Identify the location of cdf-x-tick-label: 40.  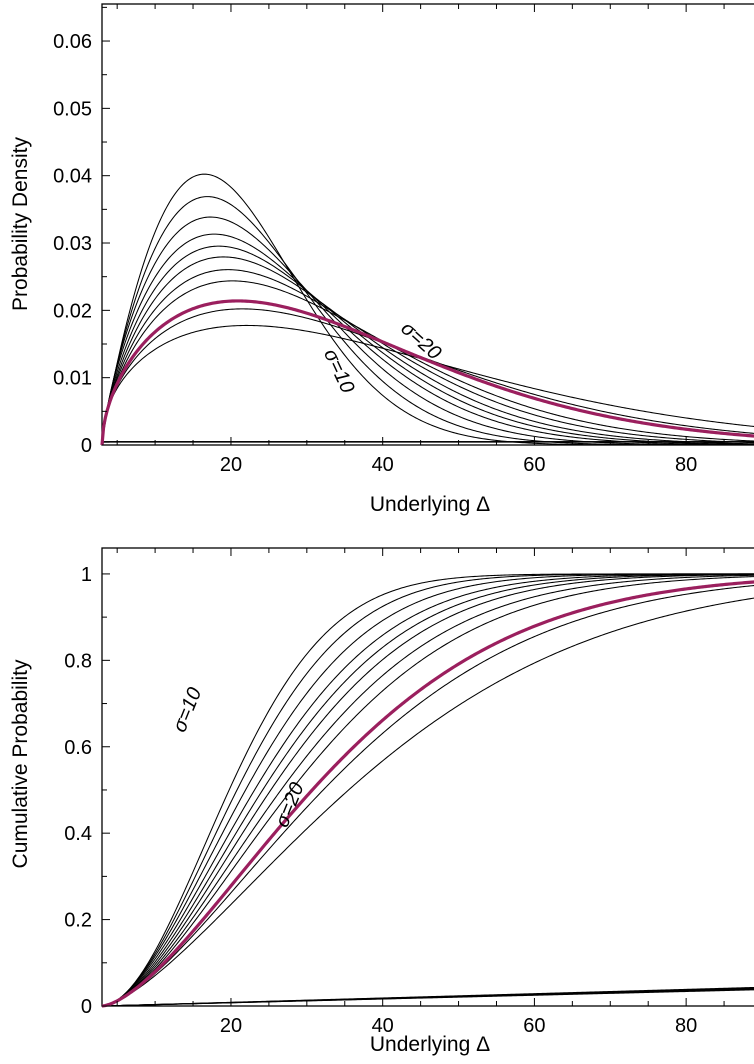
(383, 1026).